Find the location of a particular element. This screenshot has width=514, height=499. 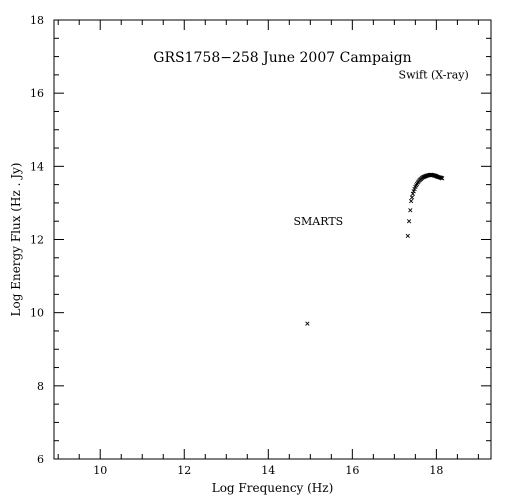

y-tick-label: 18 is located at coordinates (37, 20).